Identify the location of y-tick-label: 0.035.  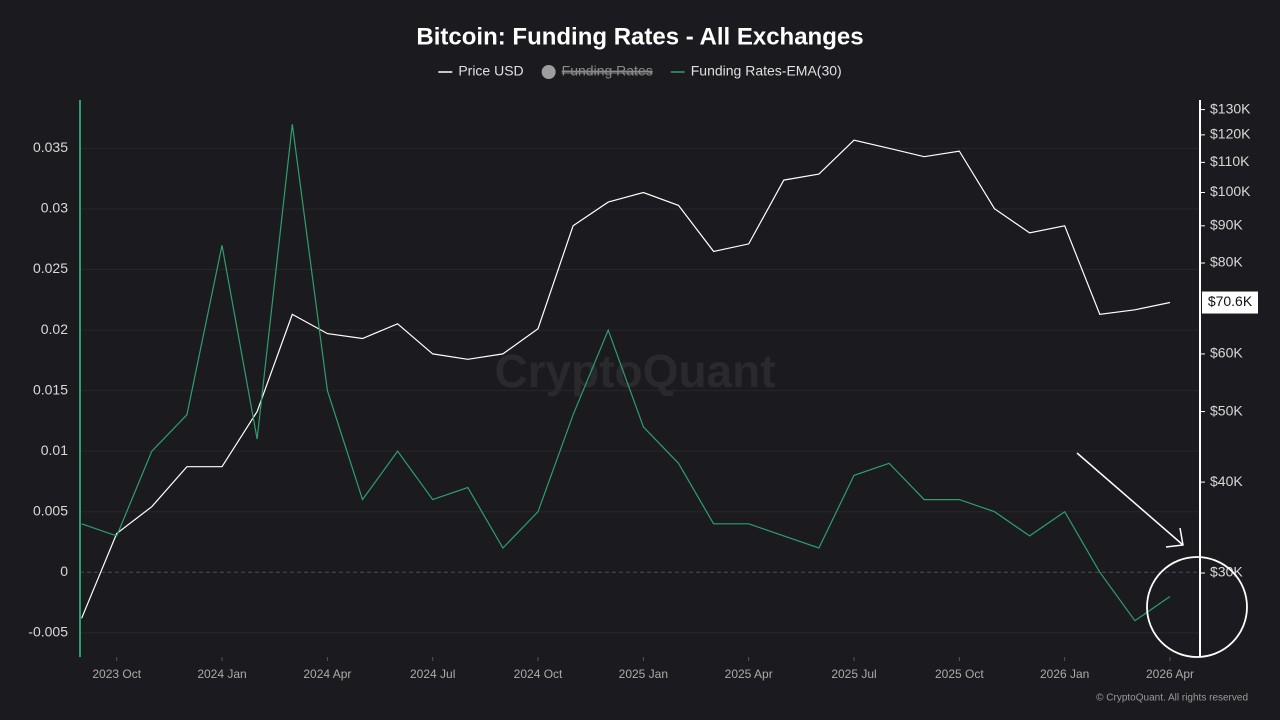
(50, 147).